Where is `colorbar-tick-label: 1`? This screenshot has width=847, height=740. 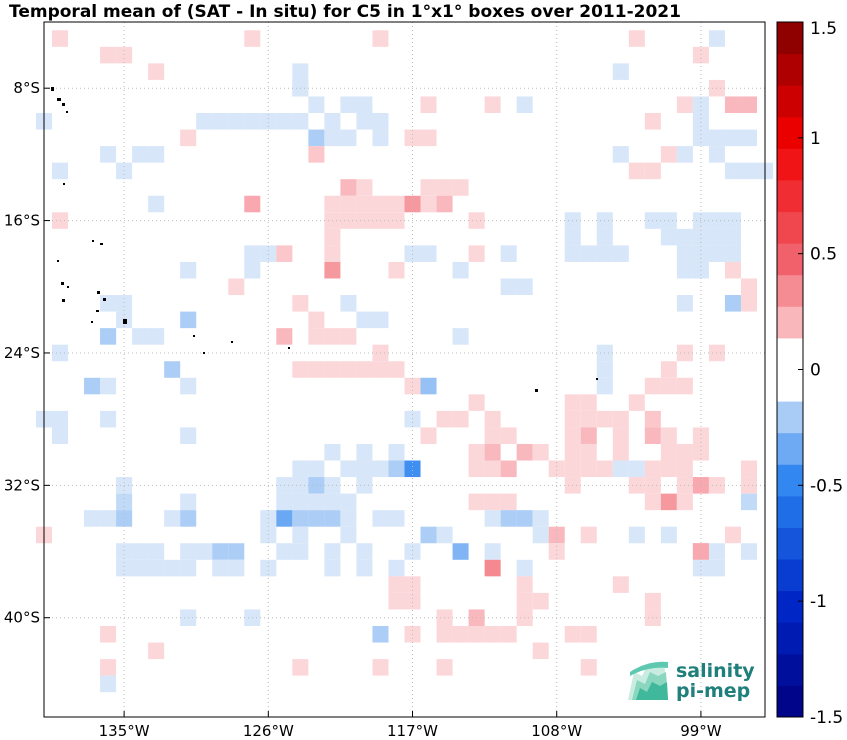 colorbar-tick-label: 1 is located at coordinates (815, 139).